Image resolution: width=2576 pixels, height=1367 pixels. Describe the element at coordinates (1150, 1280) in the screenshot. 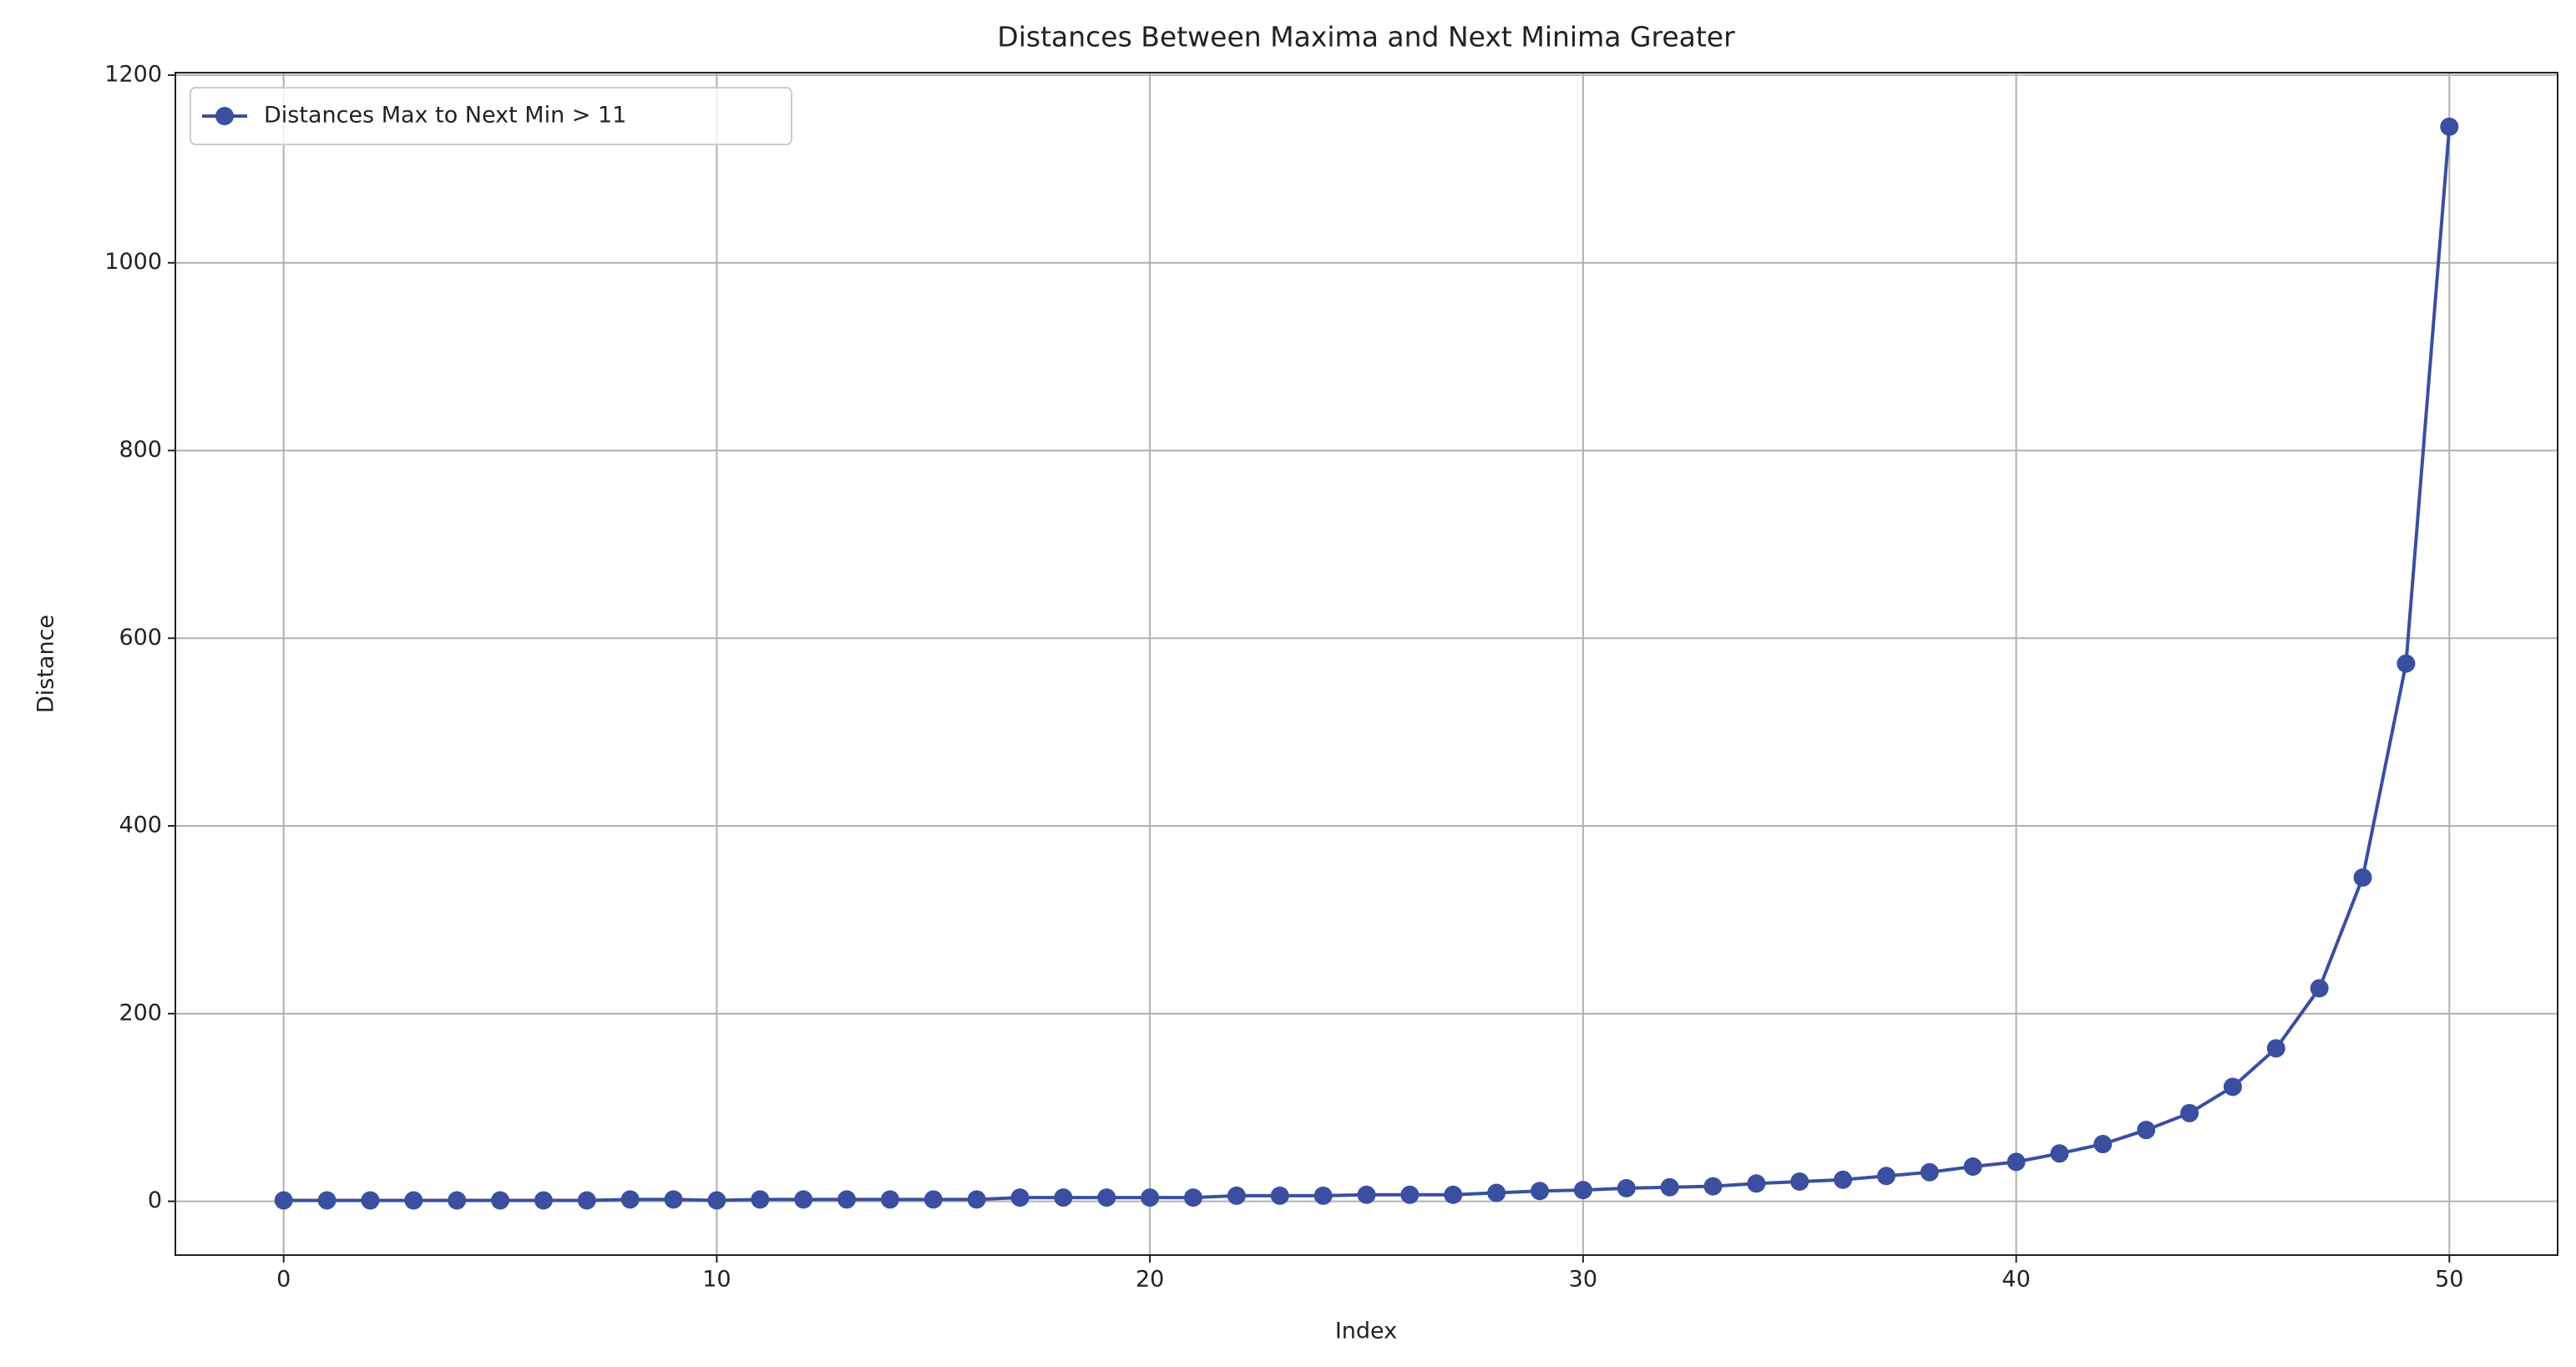

I see `x-tick-label: 20` at that location.